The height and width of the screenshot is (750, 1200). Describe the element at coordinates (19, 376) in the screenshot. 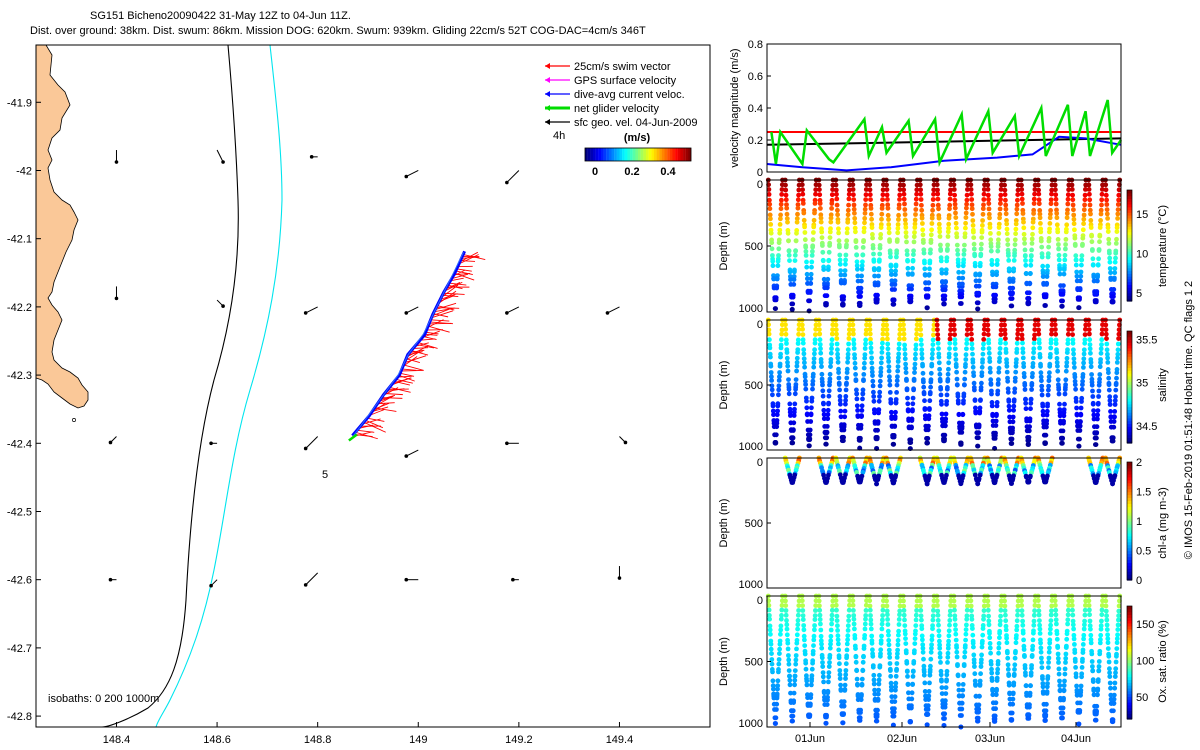

I see `y-tick-label: -42.3` at that location.